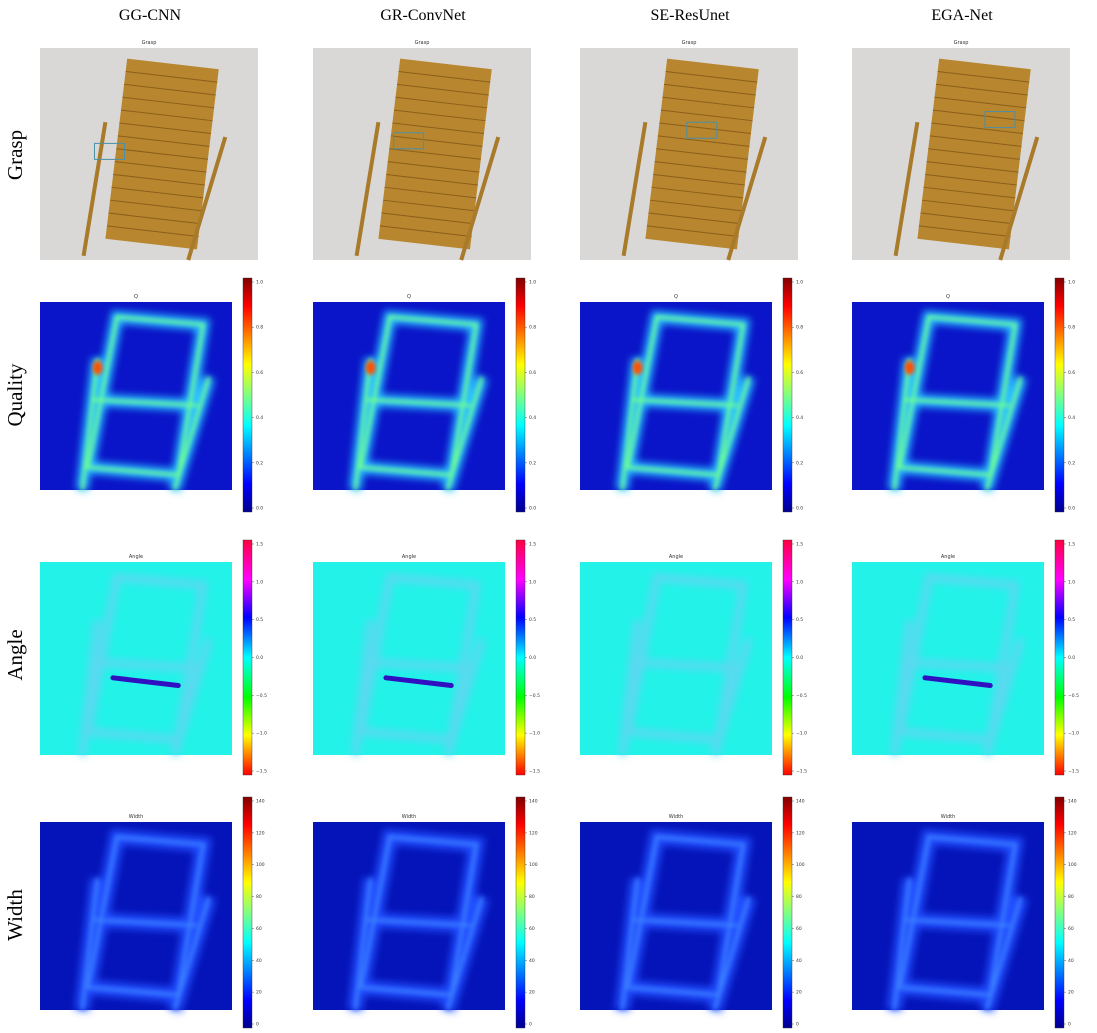 This screenshot has height=1033, width=1097. Describe the element at coordinates (15, 654) in the screenshot. I see `row-label: Angle` at that location.